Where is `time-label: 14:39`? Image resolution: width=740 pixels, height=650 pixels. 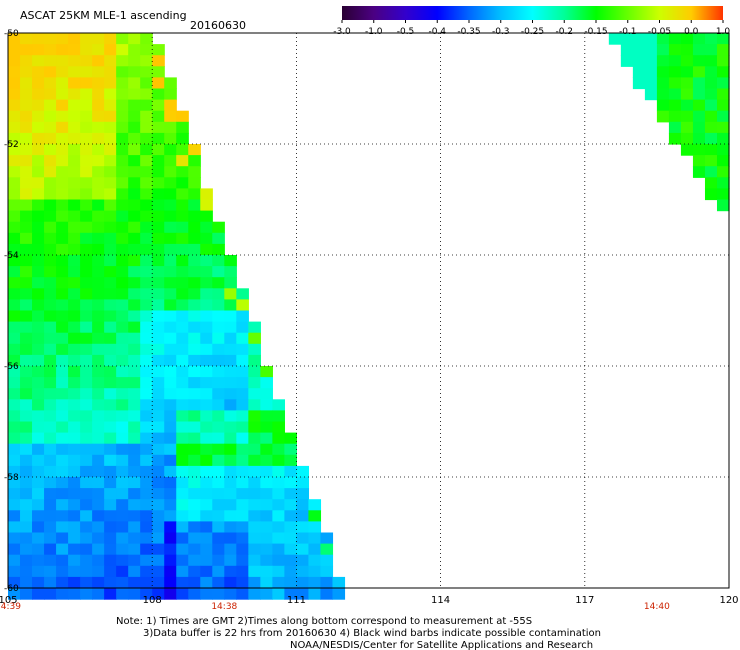 time-label: 14:39 is located at coordinates (10, 607).